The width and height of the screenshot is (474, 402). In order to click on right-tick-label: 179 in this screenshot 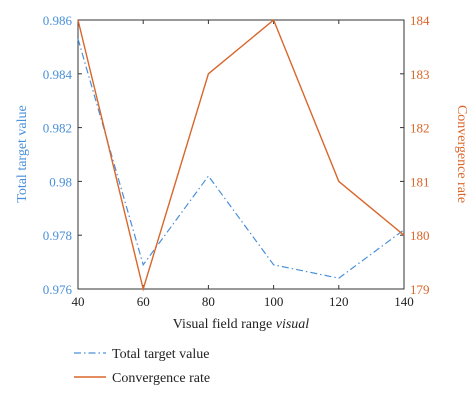, I will do `click(420, 289)`.